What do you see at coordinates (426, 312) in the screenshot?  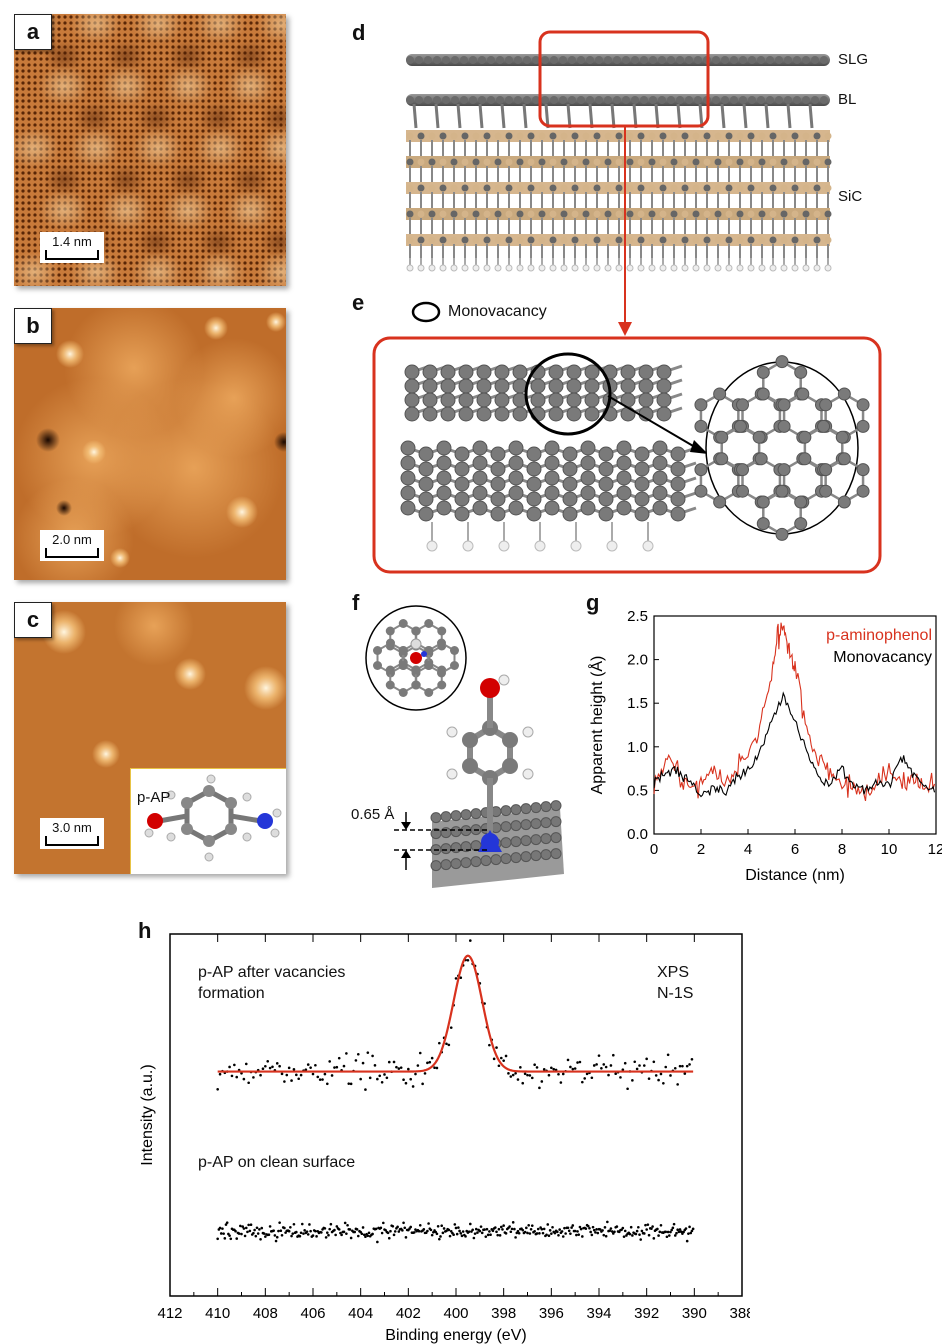 I see `monovacancy-legend-icon` at bounding box center [426, 312].